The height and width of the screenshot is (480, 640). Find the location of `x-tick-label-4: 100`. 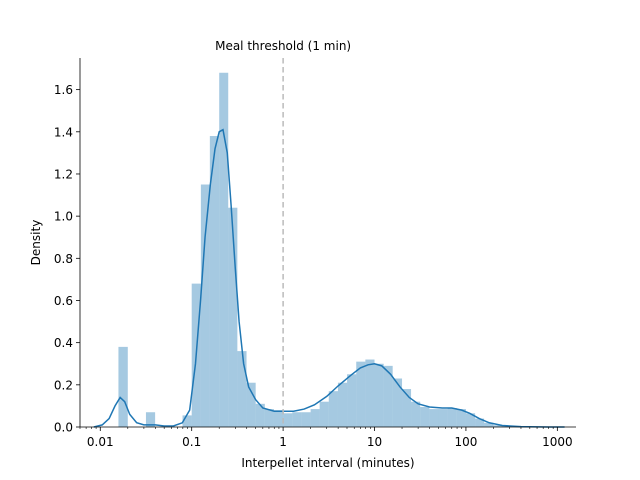

x-tick-label-4: 100 is located at coordinates (465, 442).